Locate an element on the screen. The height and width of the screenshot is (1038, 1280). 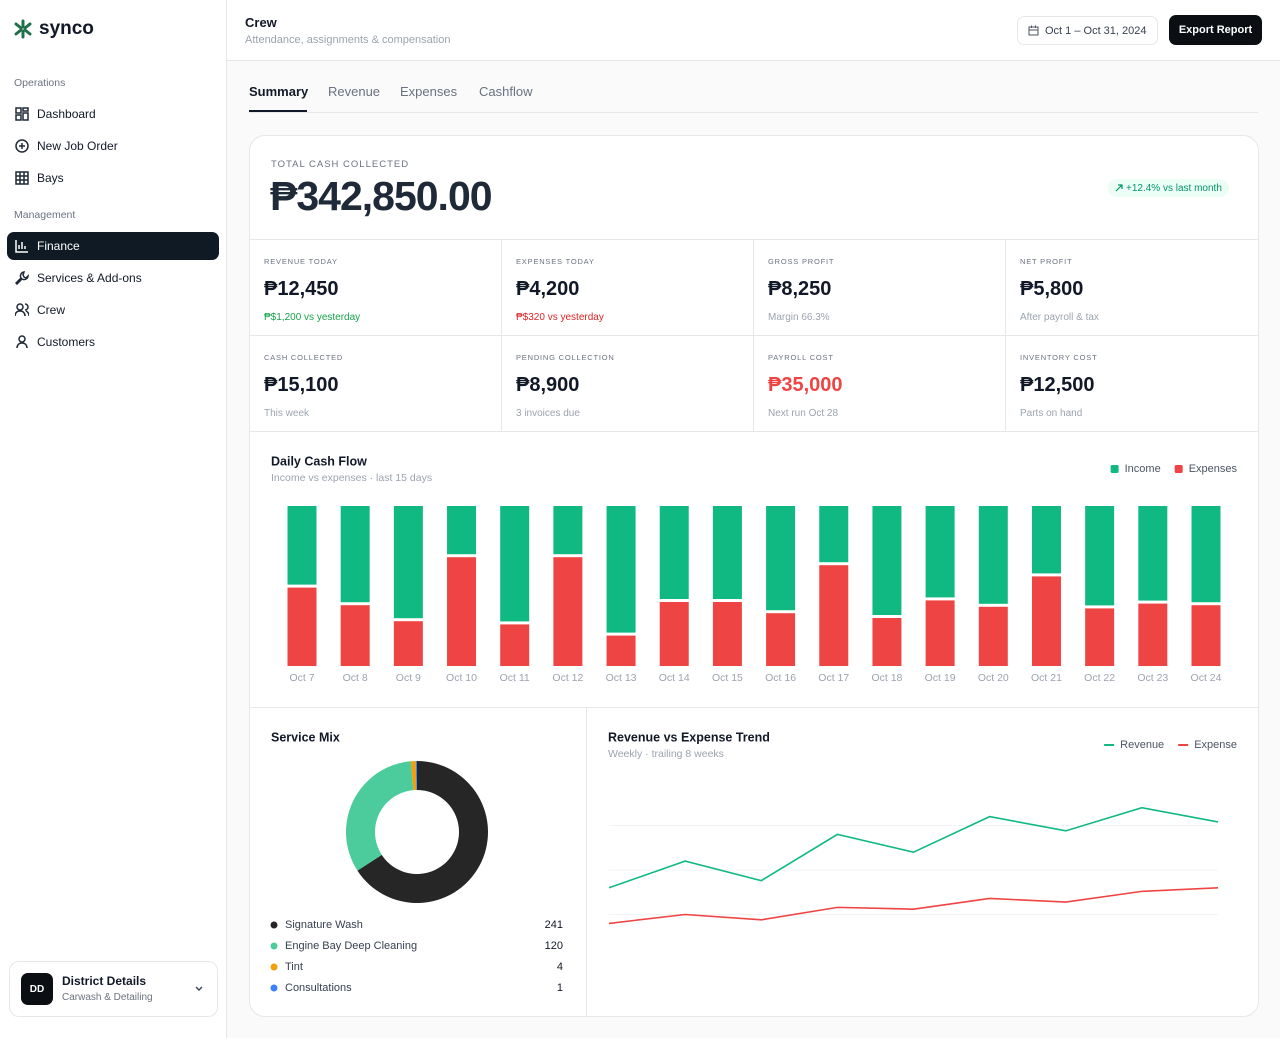
chart-title: Revenue vs Expense Trend is located at coordinates (689, 737).